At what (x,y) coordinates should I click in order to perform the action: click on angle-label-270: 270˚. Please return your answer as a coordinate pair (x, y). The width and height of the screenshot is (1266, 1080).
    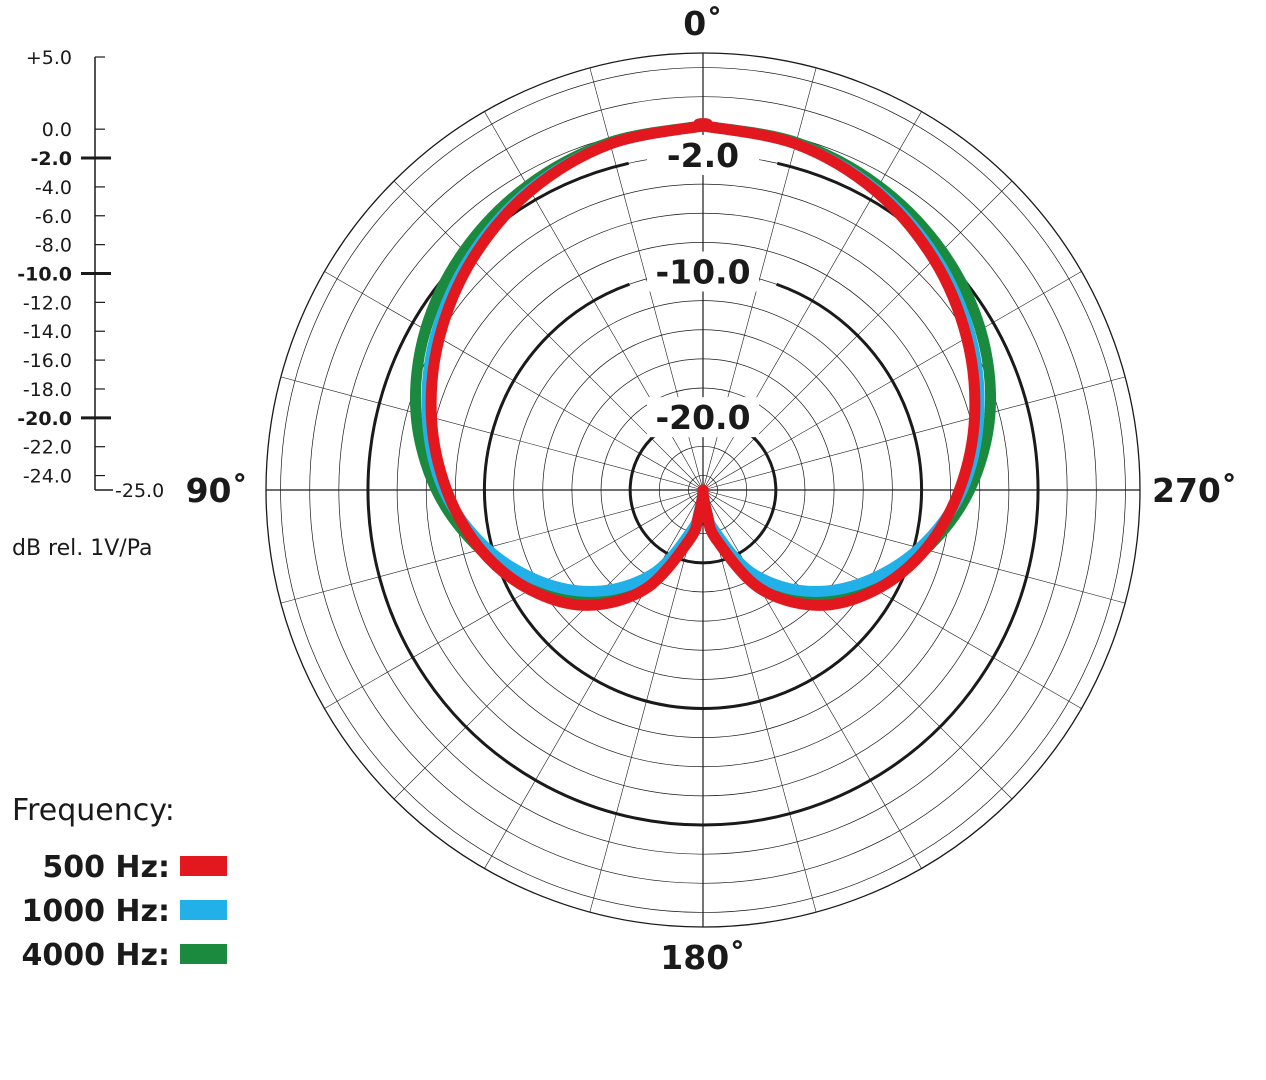
    Looking at the image, I should click on (1194, 490).